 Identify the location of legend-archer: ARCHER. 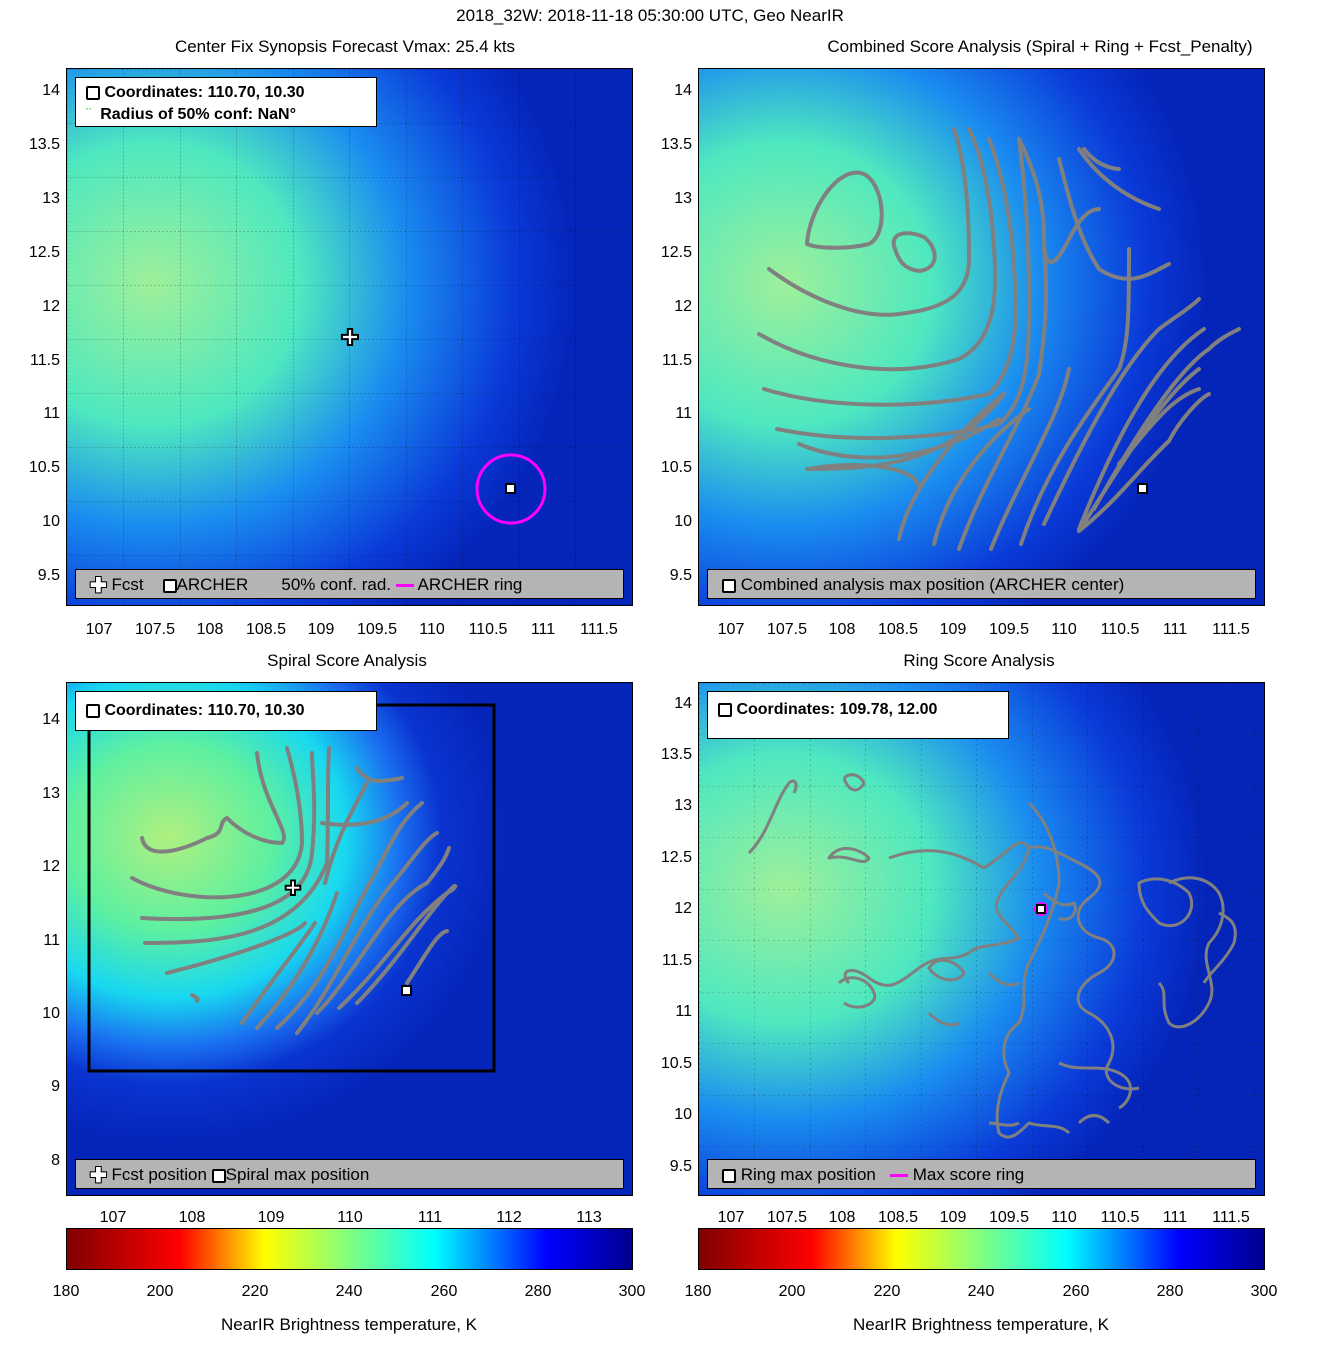
(212, 584).